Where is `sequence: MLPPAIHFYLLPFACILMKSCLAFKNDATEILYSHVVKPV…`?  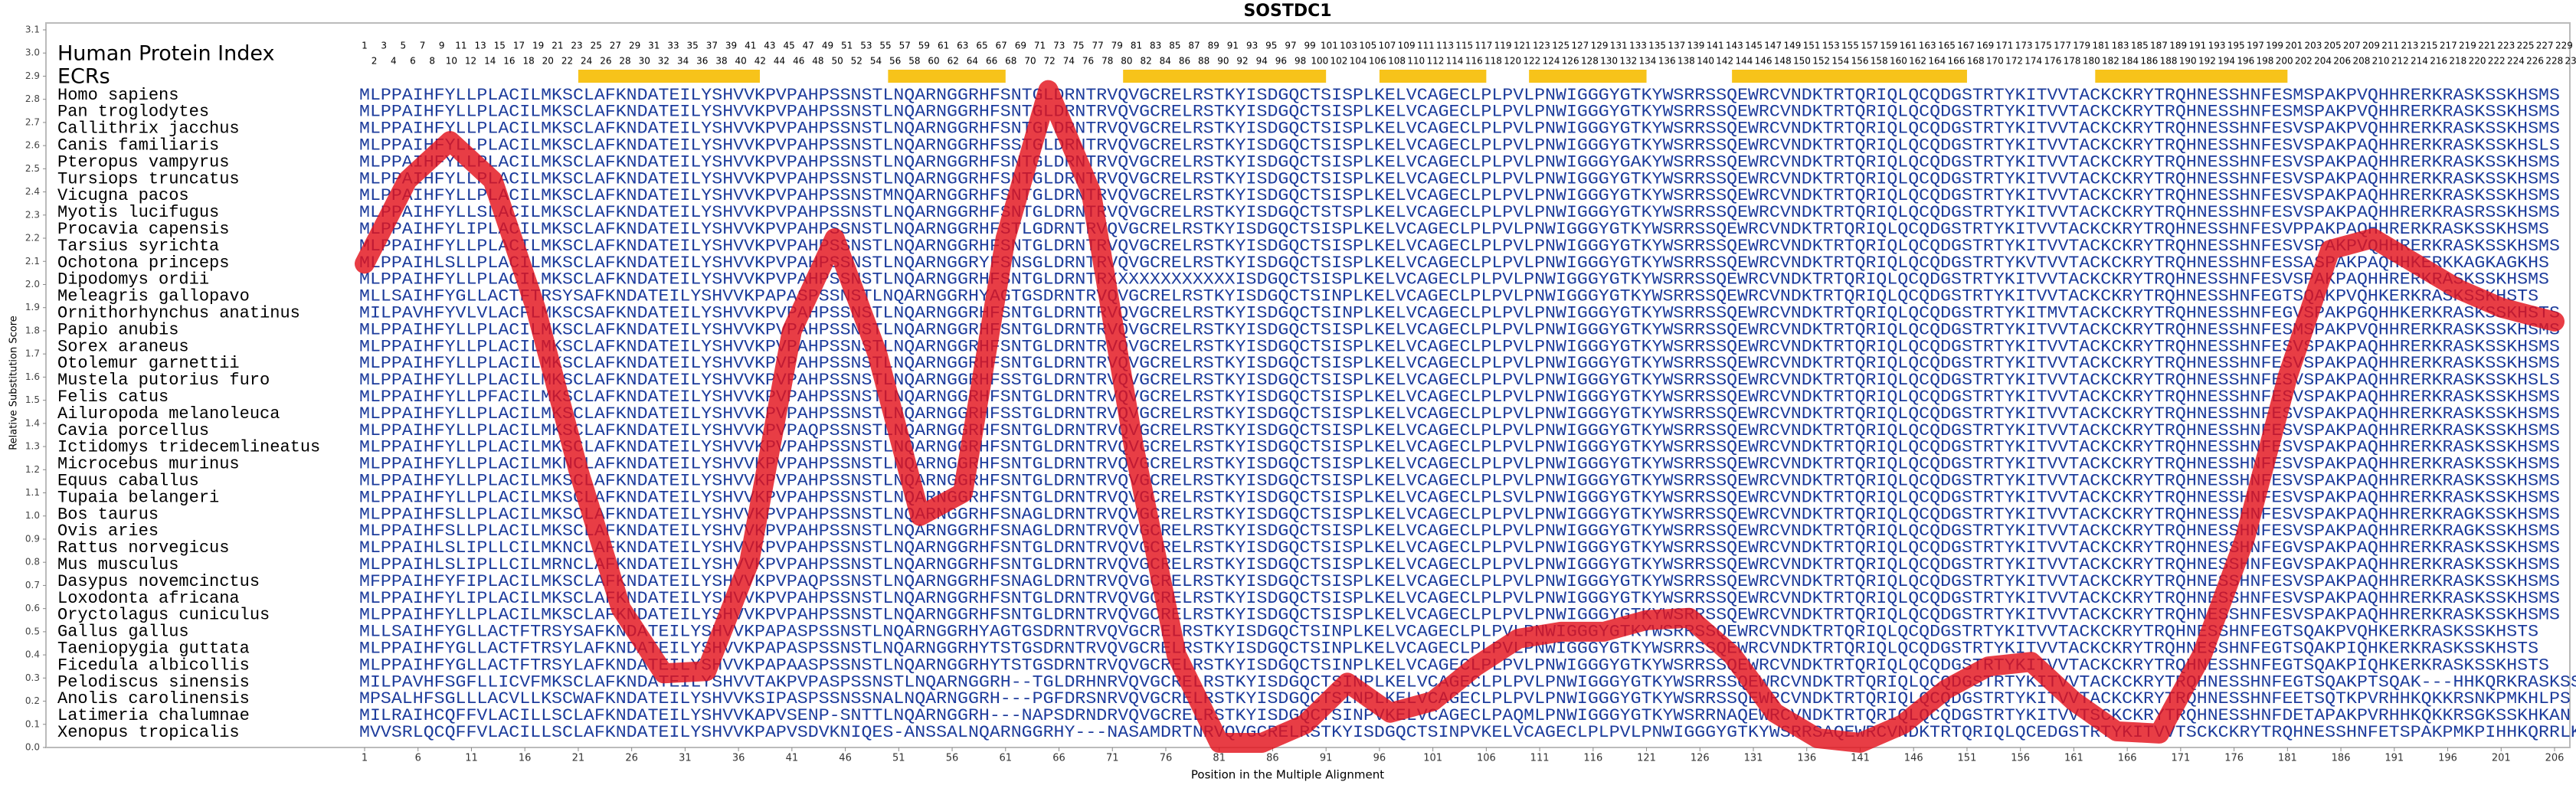
sequence: MLPPAIHFYLLPFACILMKSCLAFKNDATEILYSHVVKPV… is located at coordinates (1459, 397).